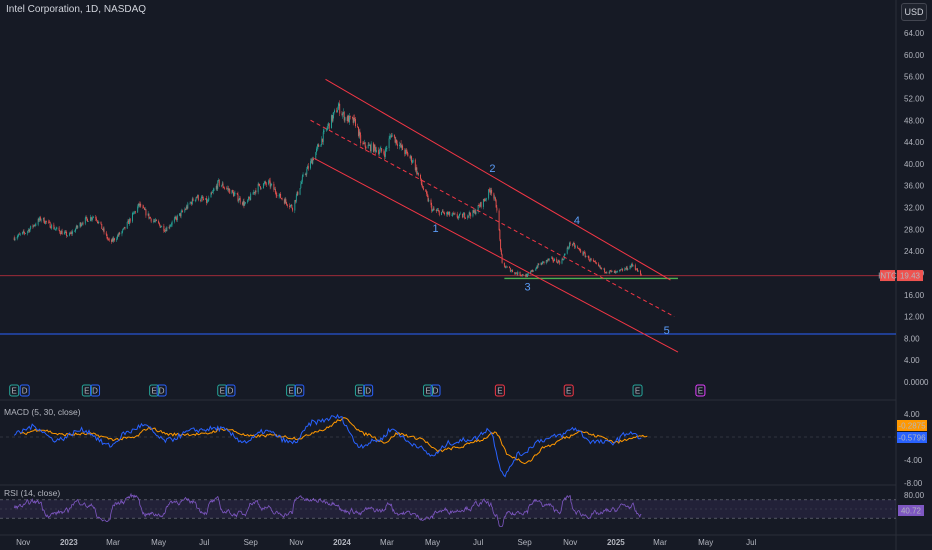  I want to click on channel-mid, so click(492, 218).